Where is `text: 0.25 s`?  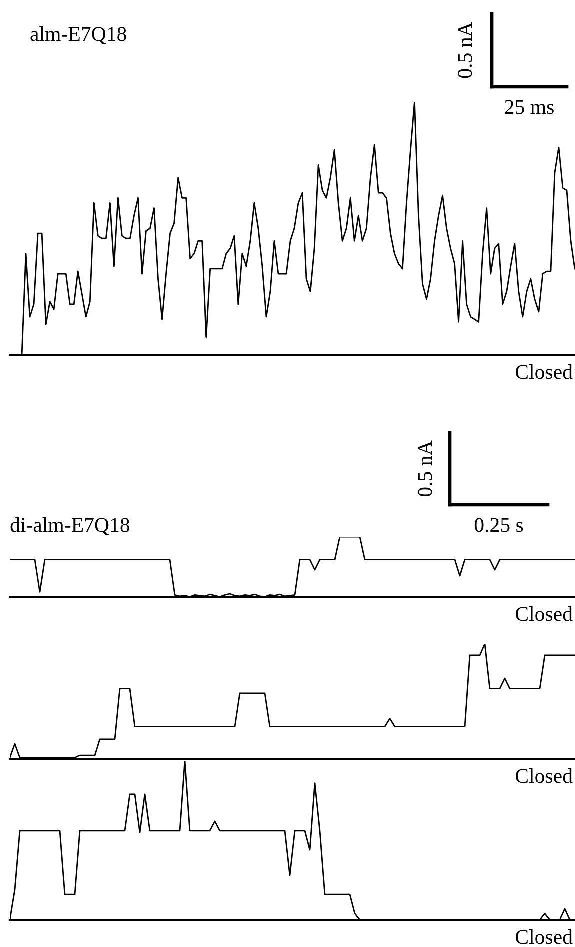
text: 0.25 s is located at coordinates (499, 525).